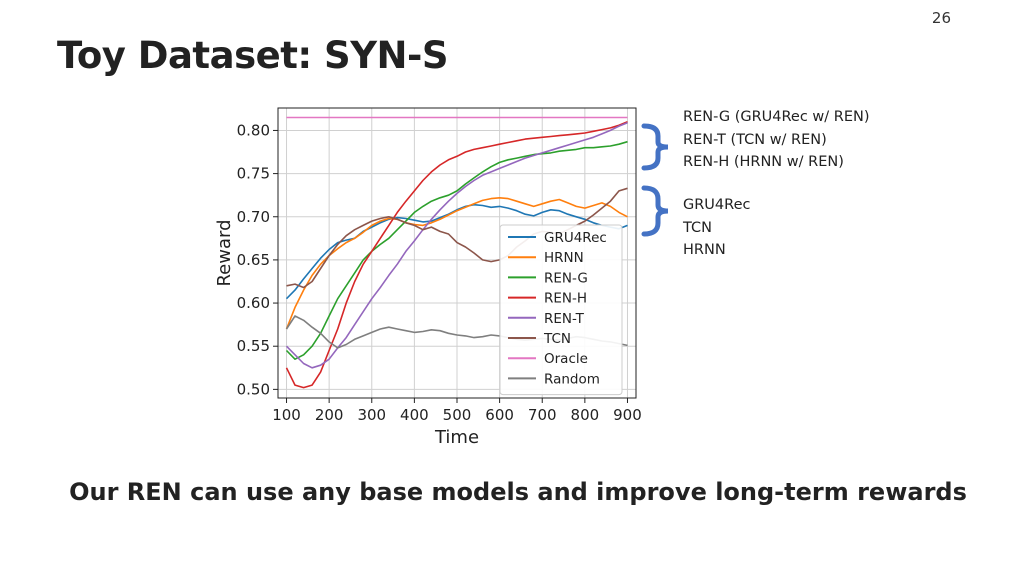 The image size is (1024, 576). I want to click on x-tick-label: 200, so click(329, 415).